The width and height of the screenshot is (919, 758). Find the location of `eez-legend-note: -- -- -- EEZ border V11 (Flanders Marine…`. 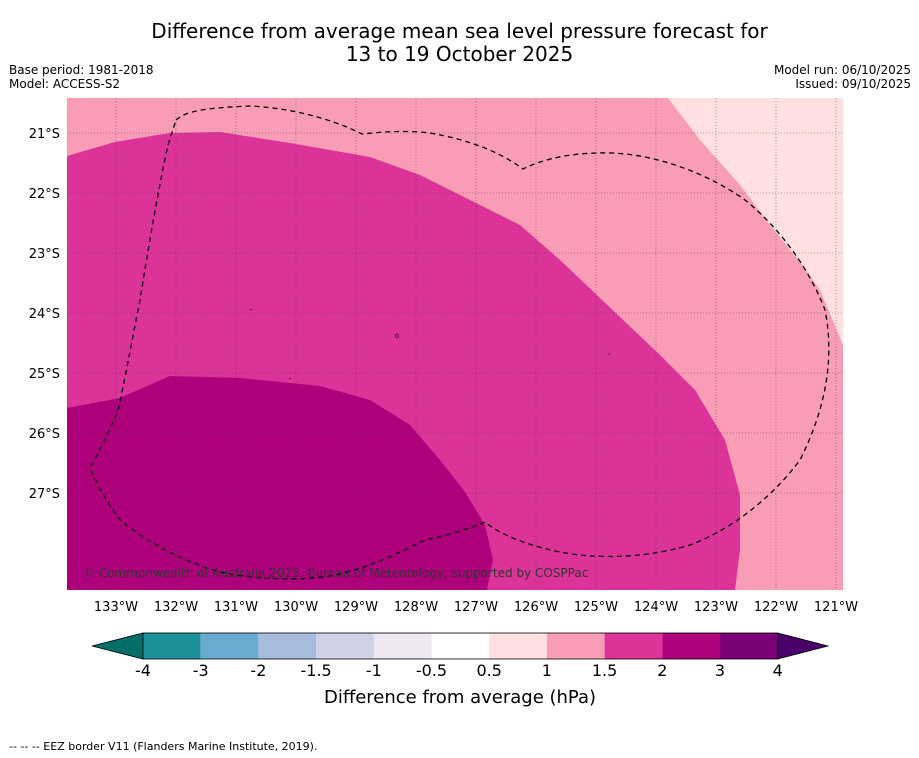

eez-legend-note: -- -- -- EEZ border V11 (Flanders Marine… is located at coordinates (163, 746).